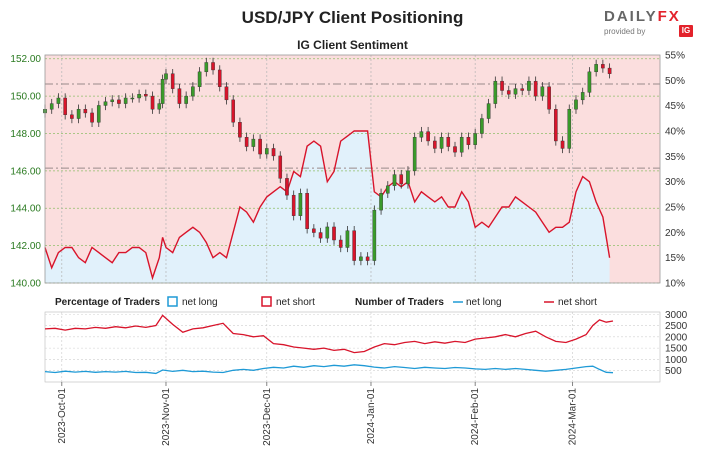 This screenshot has width=705, height=454. I want to click on legend-number-long-label: net long, so click(484, 302).